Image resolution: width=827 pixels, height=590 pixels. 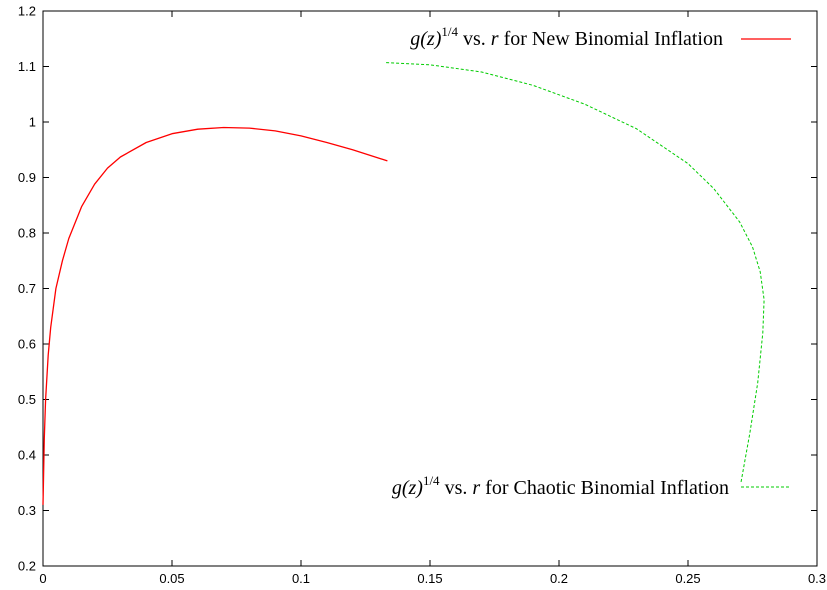 What do you see at coordinates (27, 66) in the screenshot?
I see `y-tick-label: 1.1` at bounding box center [27, 66].